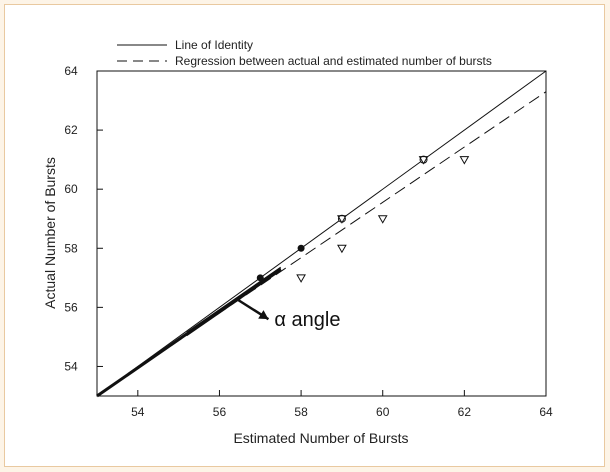  Describe the element at coordinates (263, 315) in the screenshot. I see `alpha-arrow-head` at that location.